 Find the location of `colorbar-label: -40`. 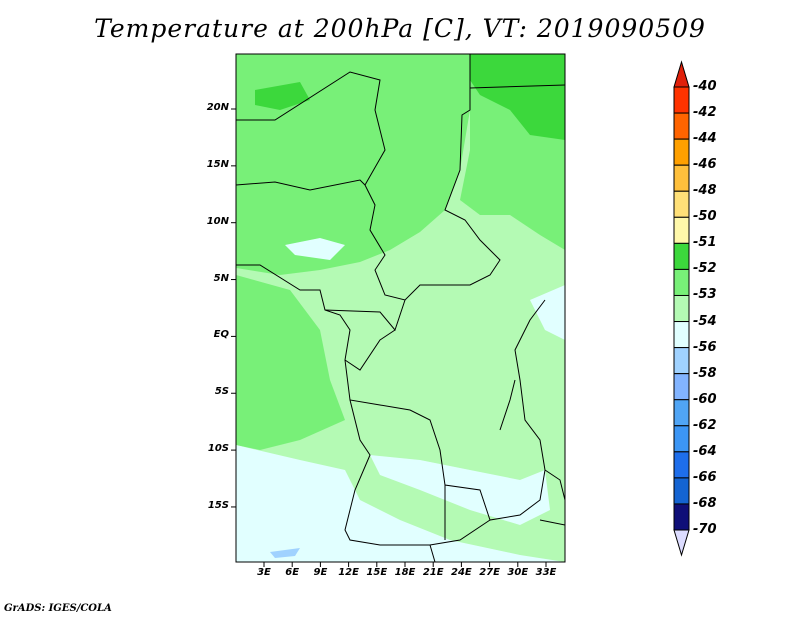

colorbar-label: -40 is located at coordinates (705, 86).